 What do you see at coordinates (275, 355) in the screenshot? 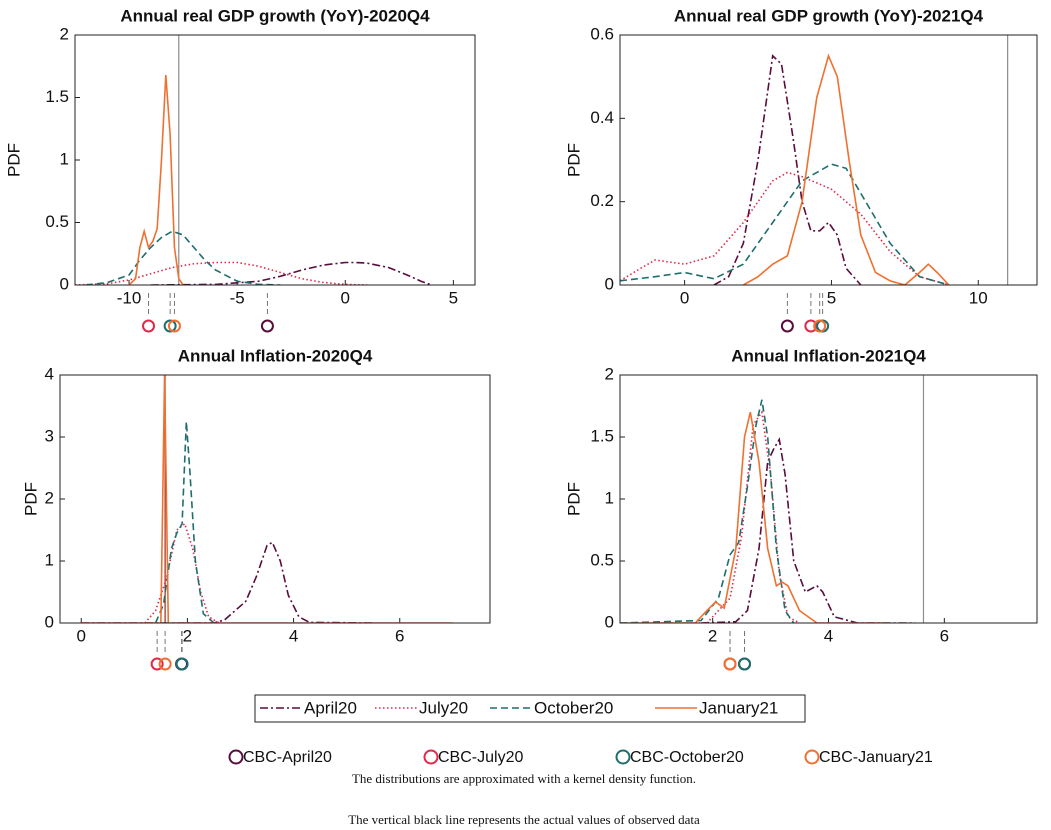
I see `chart-title: Annual Inflation-2020Q4` at bounding box center [275, 355].